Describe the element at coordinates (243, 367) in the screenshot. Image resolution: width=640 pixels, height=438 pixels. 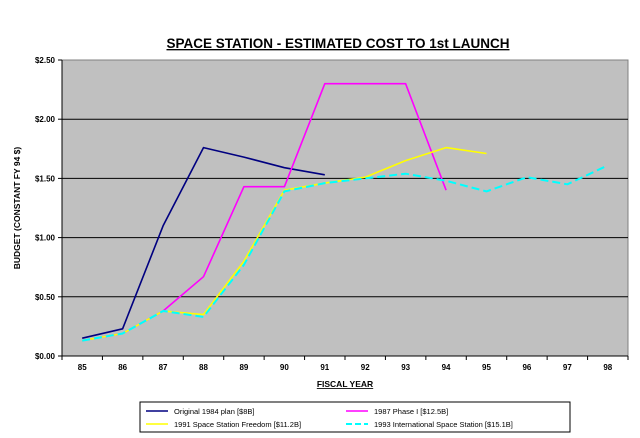
I see `x-tick-label: 89` at that location.